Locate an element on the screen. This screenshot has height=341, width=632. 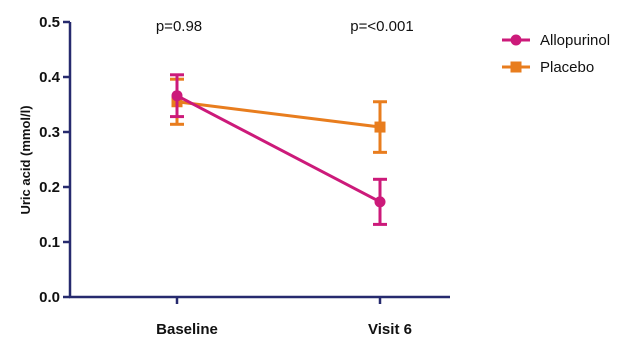
legend-item-placebo: Placebo is located at coordinates (548, 67).